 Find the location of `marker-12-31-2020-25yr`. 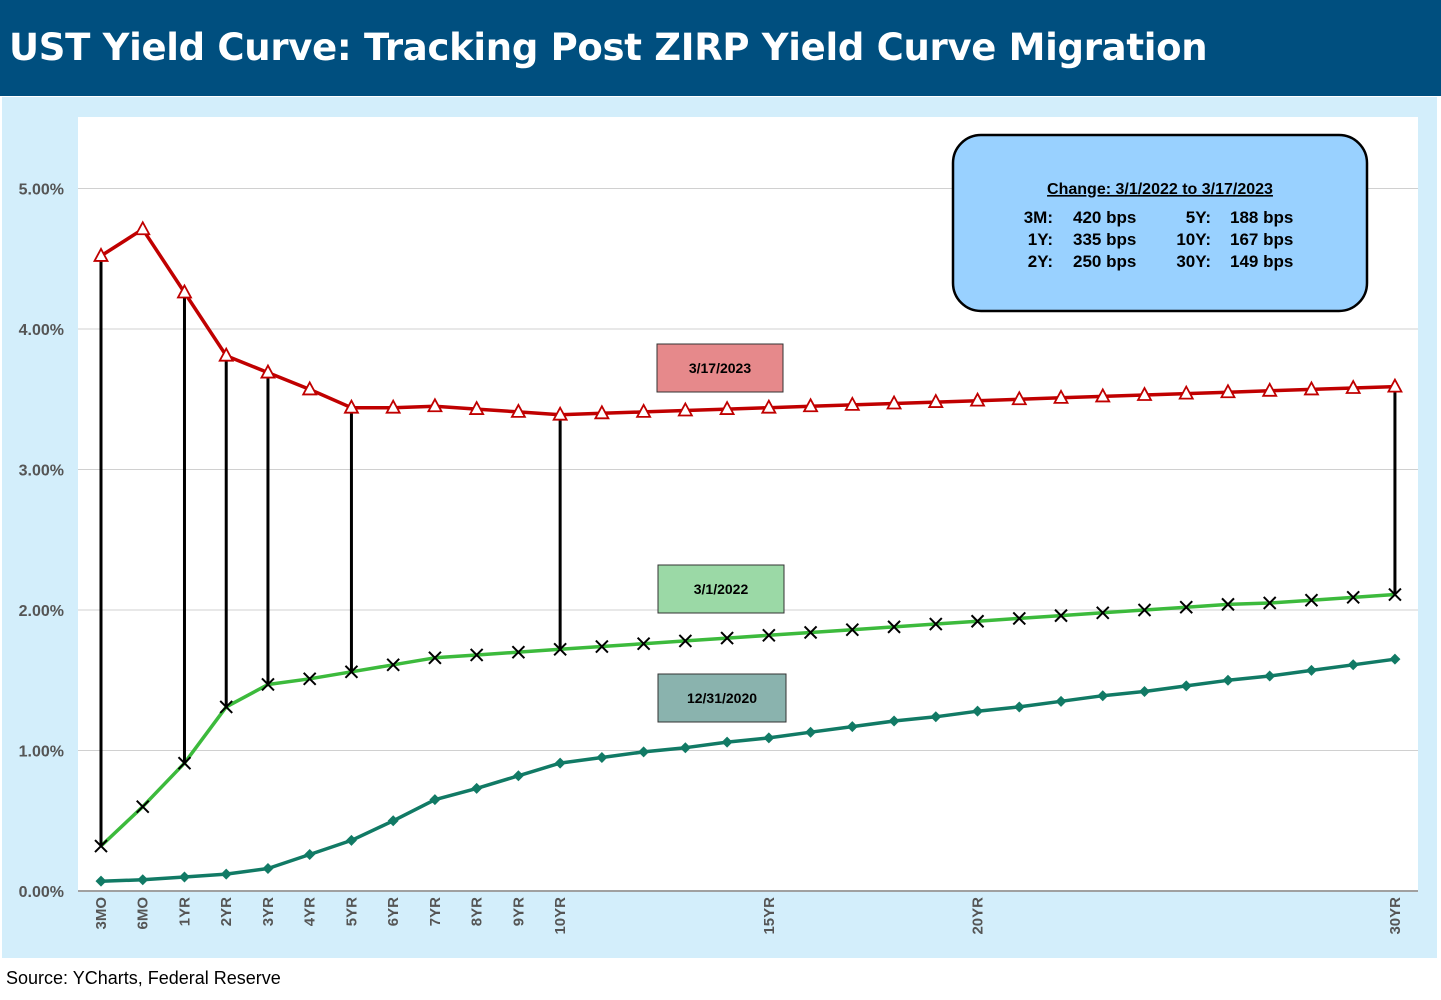

marker-12-31-2020-25yr is located at coordinates (1186, 686).